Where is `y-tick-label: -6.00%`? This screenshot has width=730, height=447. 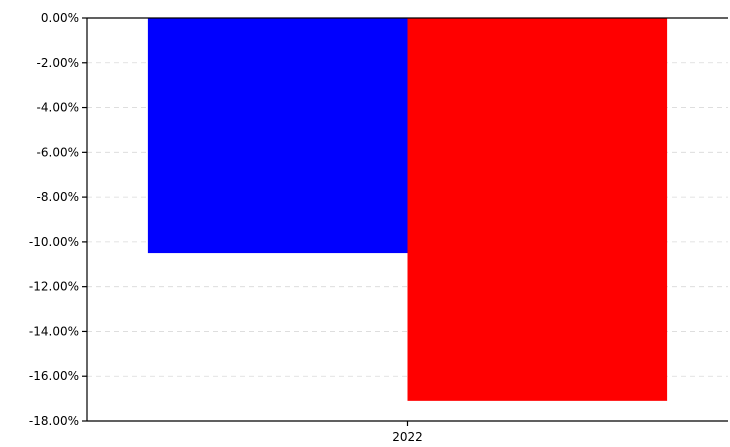 y-tick-label: -6.00% is located at coordinates (58, 152).